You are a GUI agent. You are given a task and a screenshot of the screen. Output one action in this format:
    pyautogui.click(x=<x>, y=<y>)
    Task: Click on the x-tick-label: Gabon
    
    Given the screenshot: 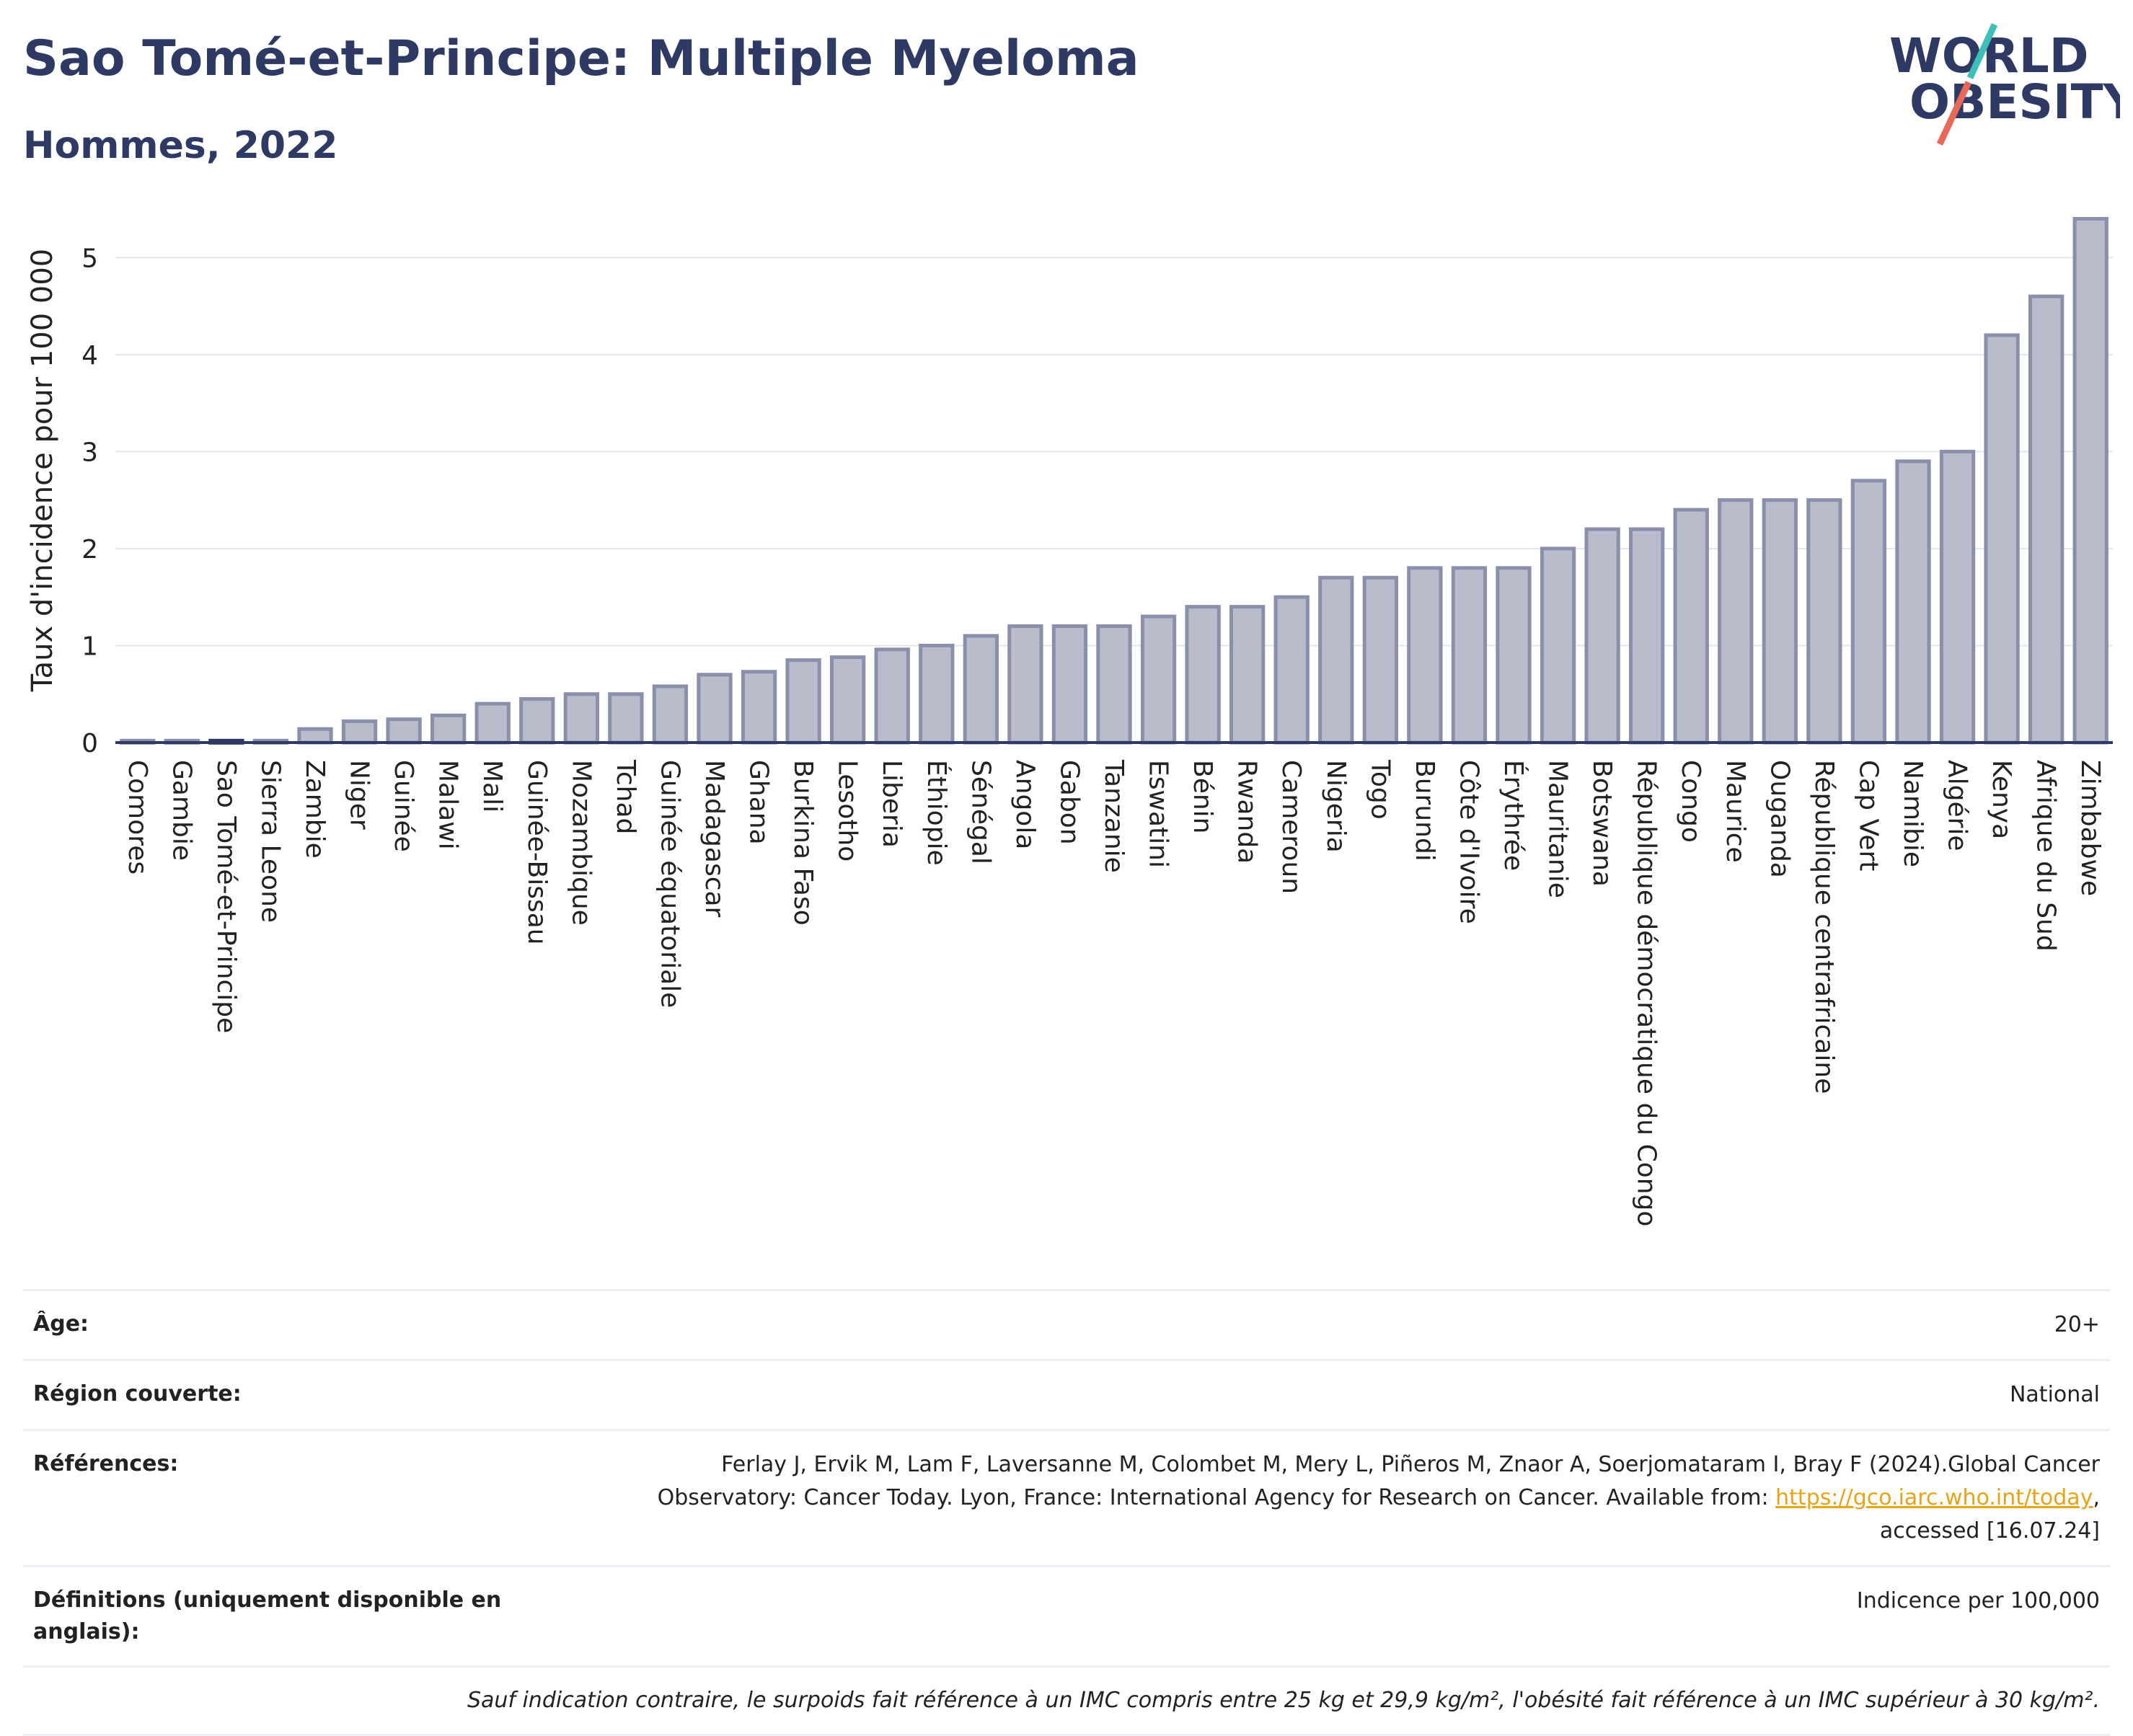 What is the action you would take?
    pyautogui.click(x=1069, y=802)
    